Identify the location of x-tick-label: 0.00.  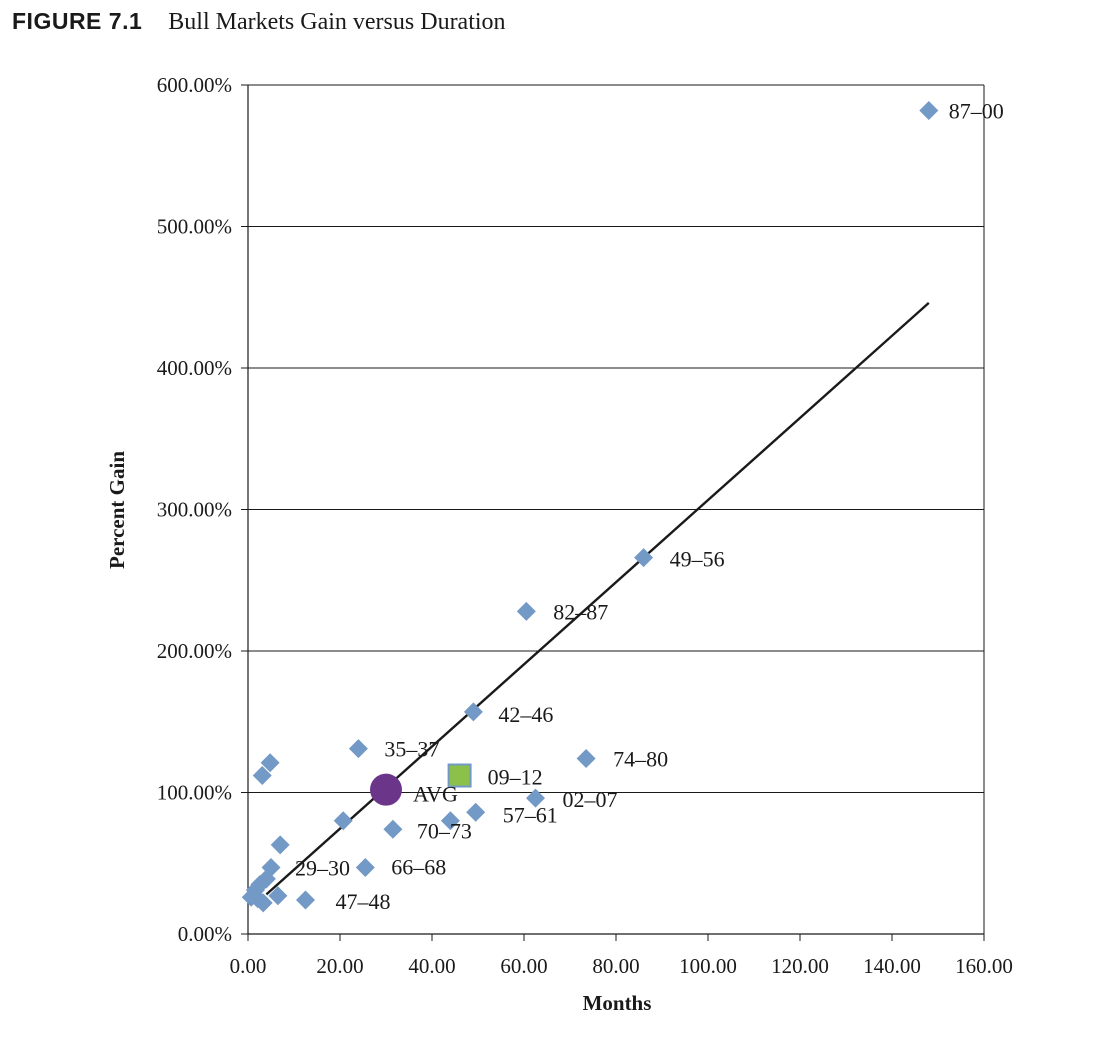
(248, 966).